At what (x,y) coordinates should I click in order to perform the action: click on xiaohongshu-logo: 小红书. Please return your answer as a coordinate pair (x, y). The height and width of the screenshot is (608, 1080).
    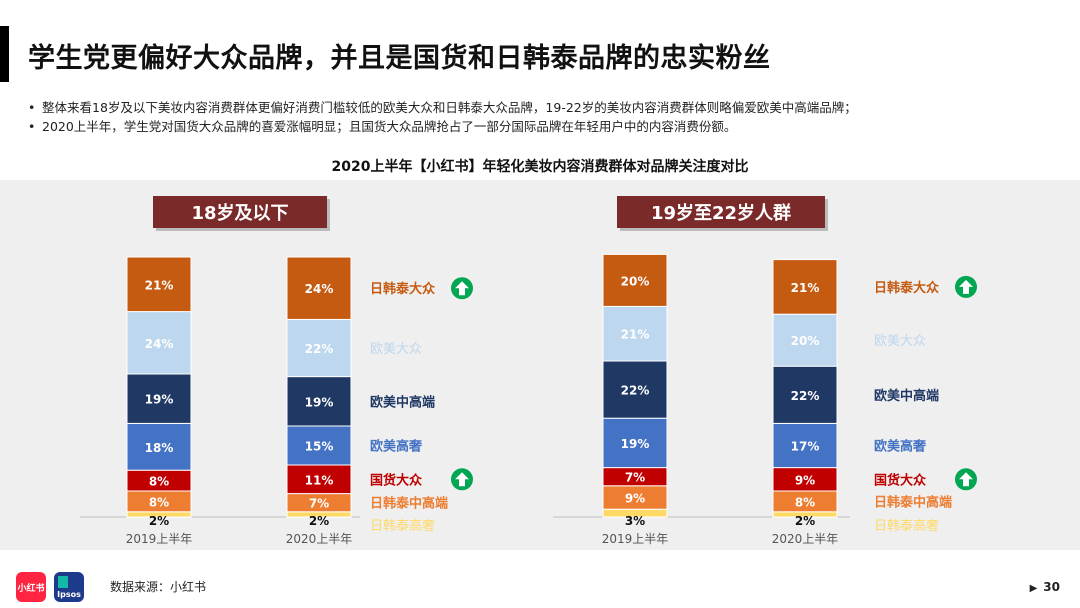
    Looking at the image, I should click on (31, 587).